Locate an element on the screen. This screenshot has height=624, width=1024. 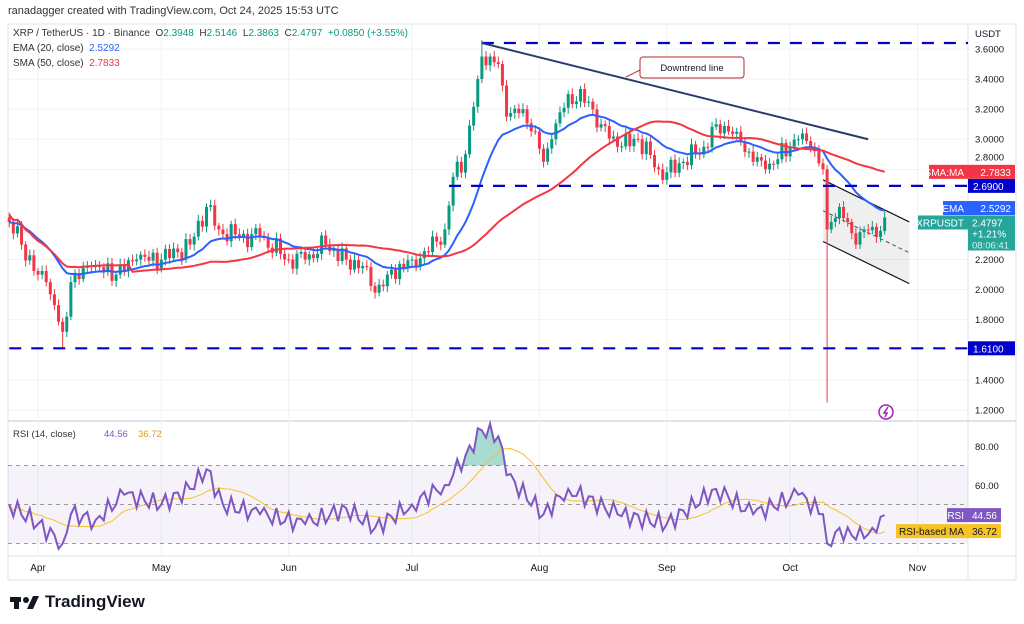
sma-tag: SMA:MA is located at coordinates (945, 173).